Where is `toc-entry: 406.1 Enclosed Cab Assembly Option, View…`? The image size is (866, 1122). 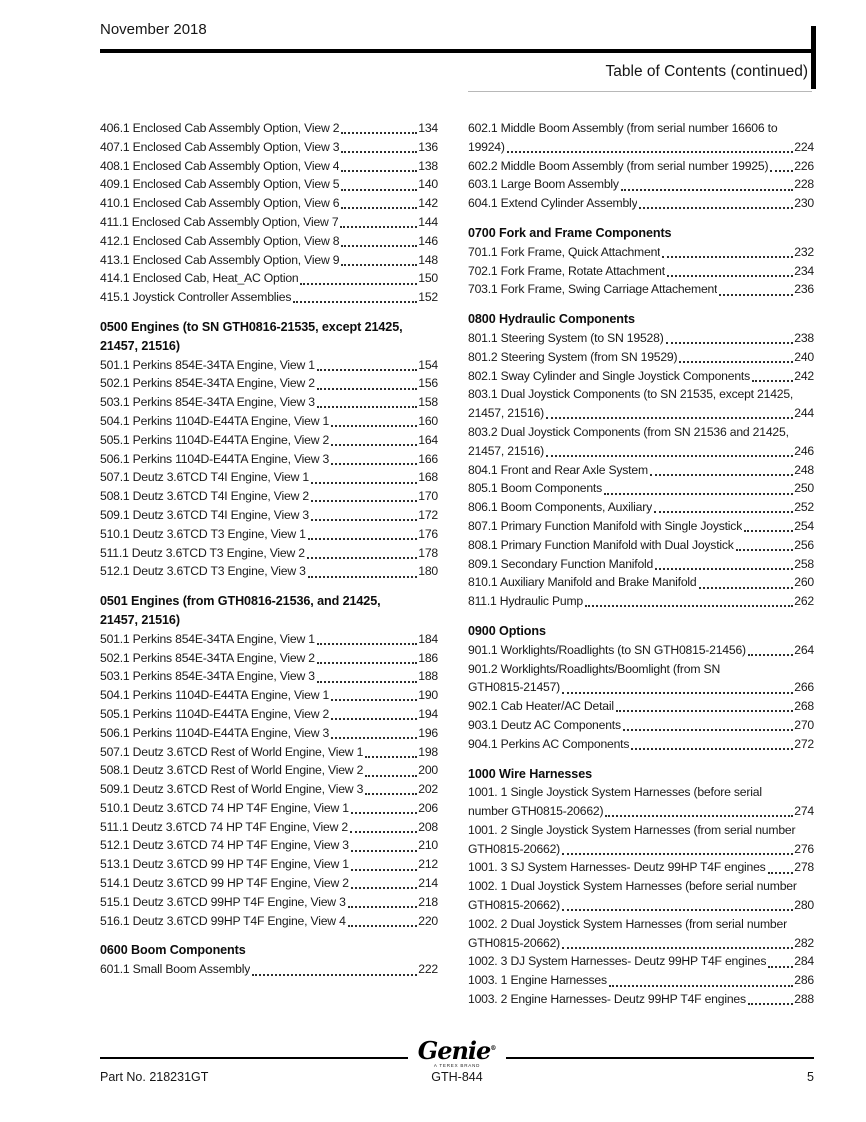 toc-entry: 406.1 Enclosed Cab Assembly Option, View… is located at coordinates (269, 128).